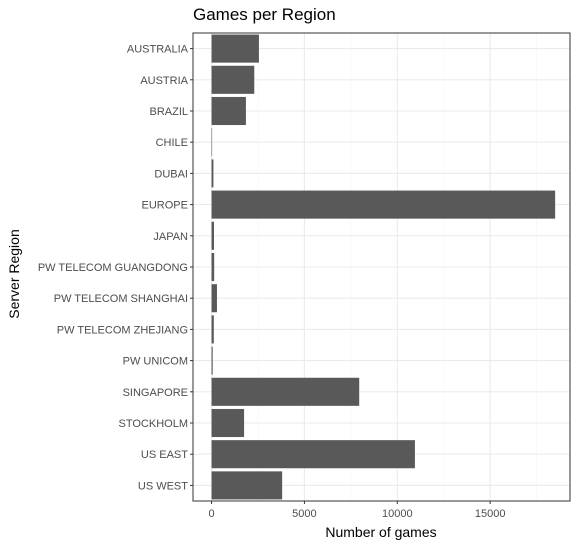  Describe the element at coordinates (163, 486) in the screenshot. I see `y-tick-label: US WEST` at that location.